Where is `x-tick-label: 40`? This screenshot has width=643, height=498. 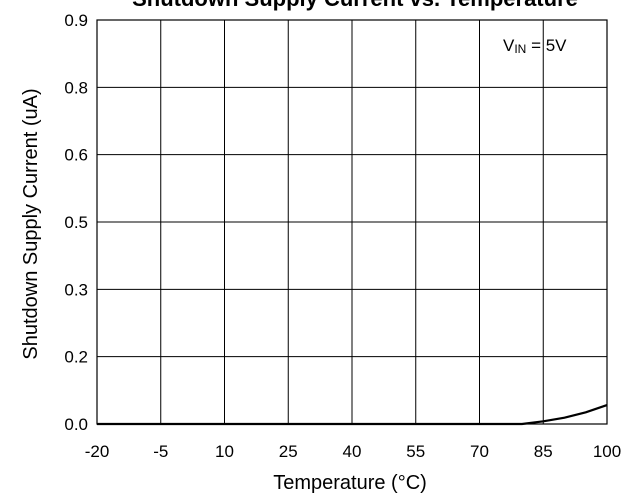 x-tick-label: 40 is located at coordinates (352, 451).